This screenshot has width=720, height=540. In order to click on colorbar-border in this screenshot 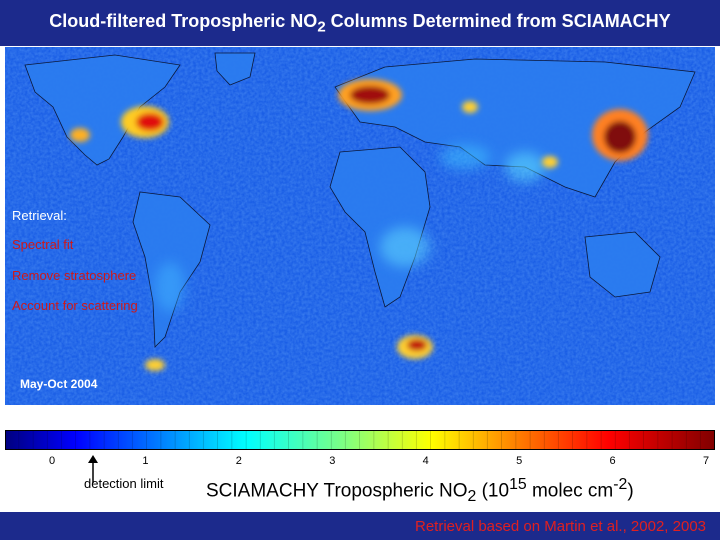, I will do `click(360, 440)`.